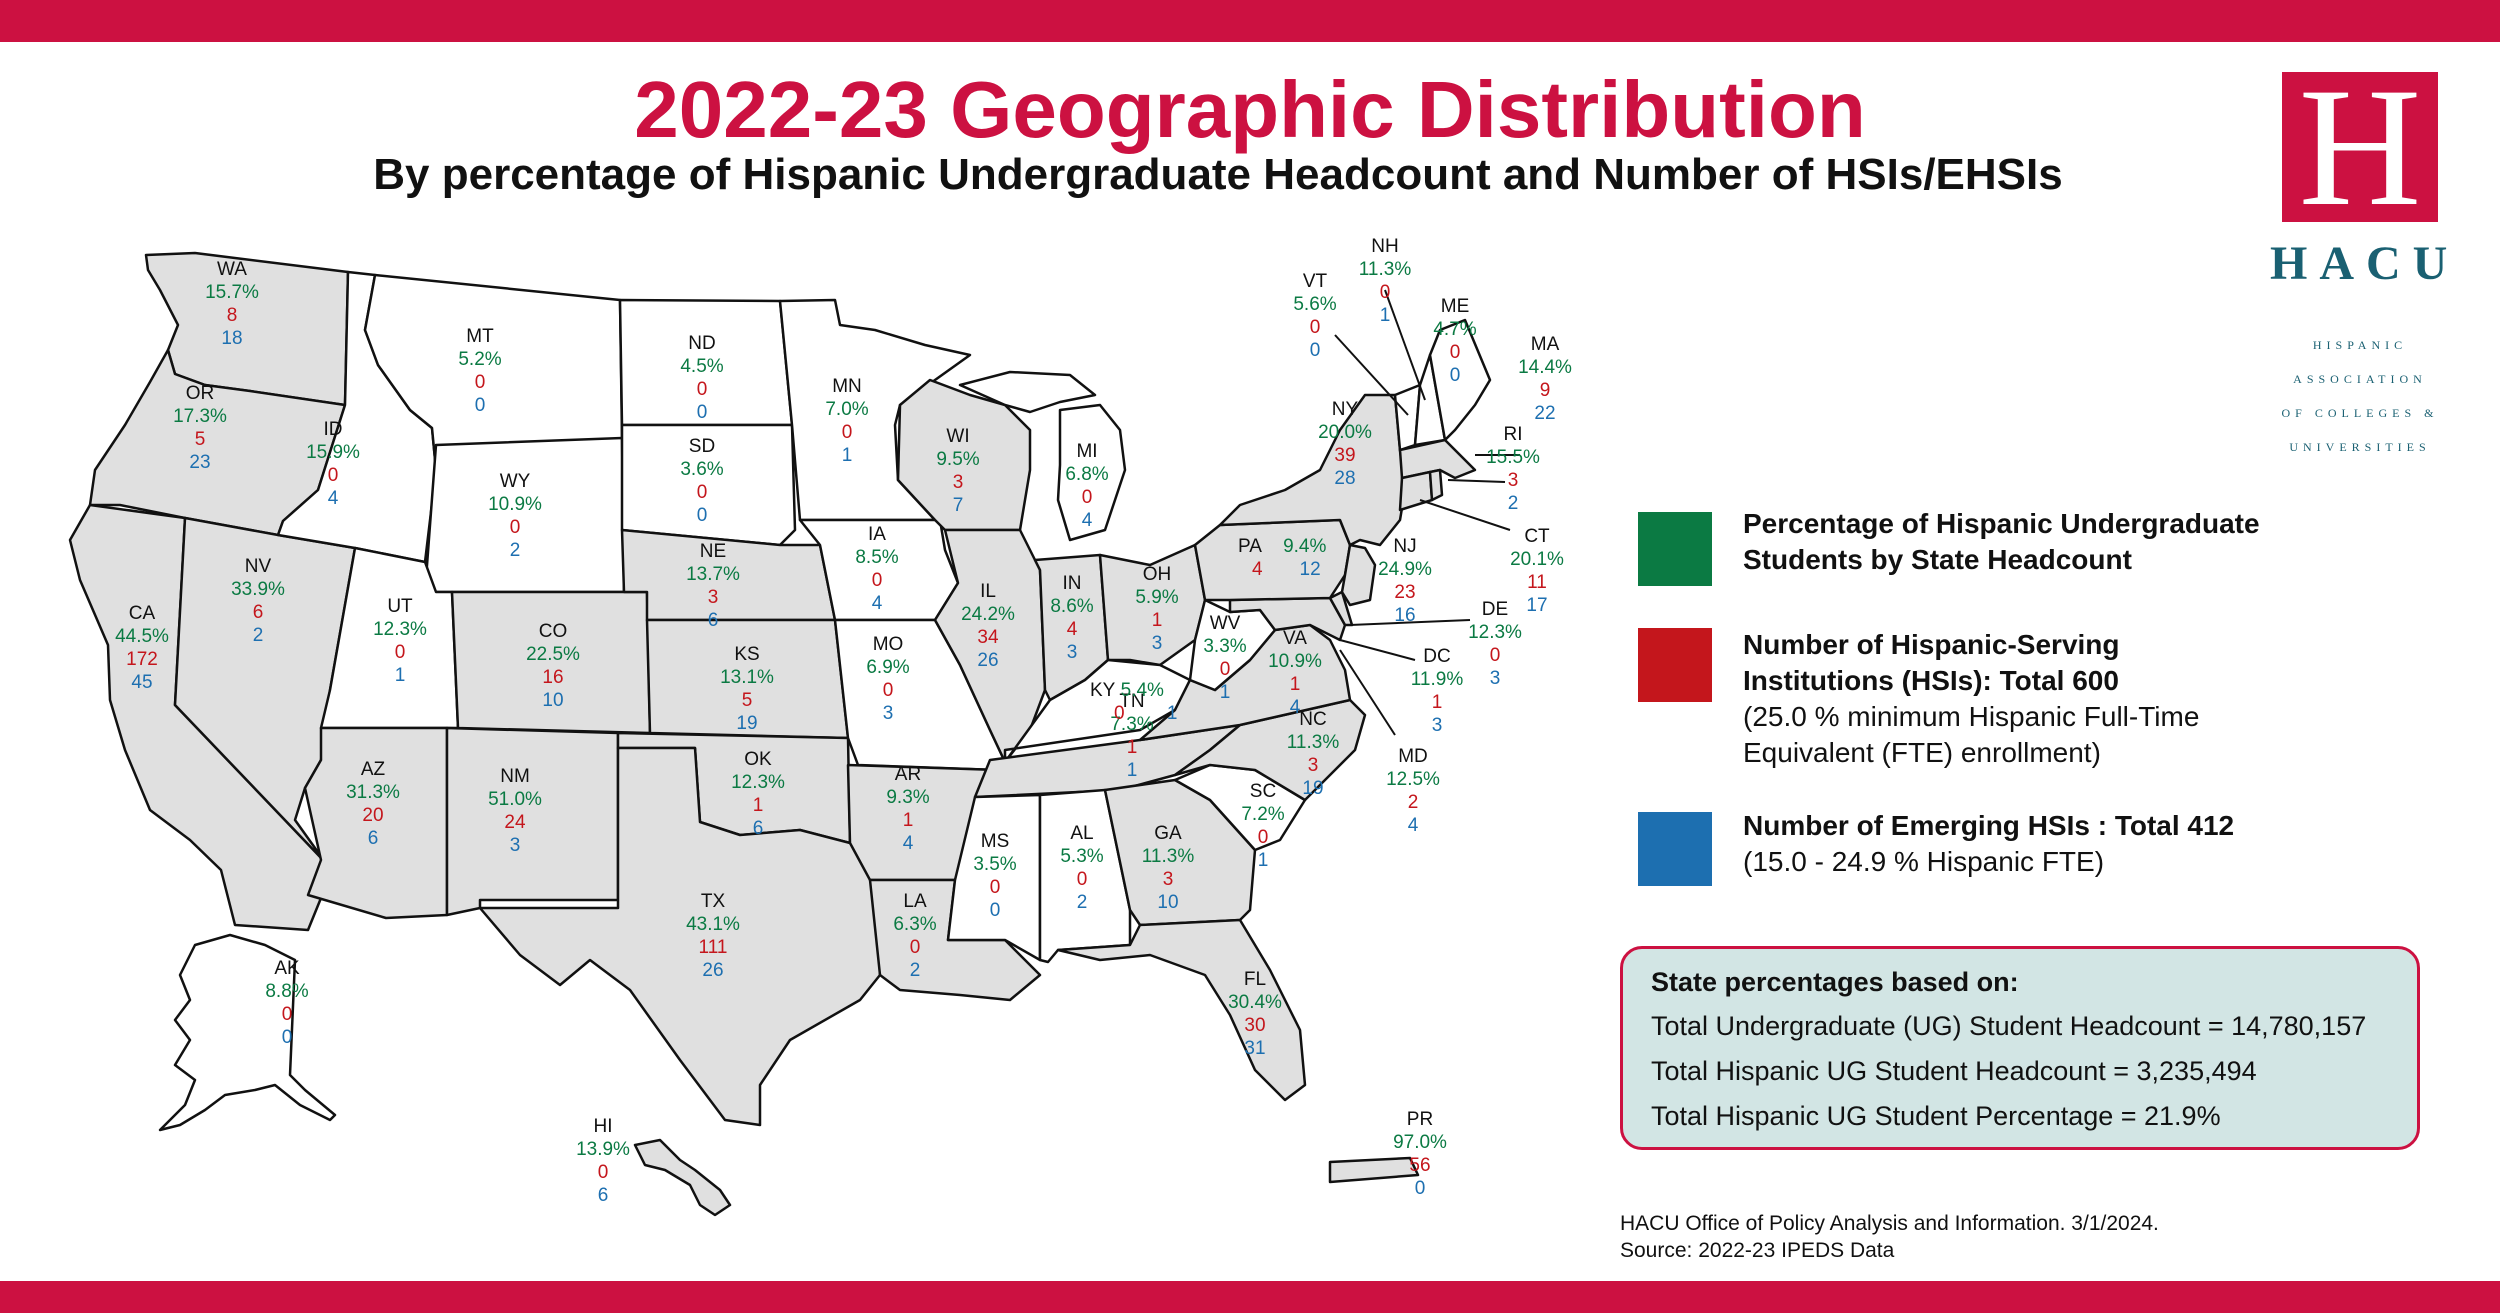  Describe the element at coordinates (1027, 392) in the screenshot. I see `state-shape-mi-up` at that location.